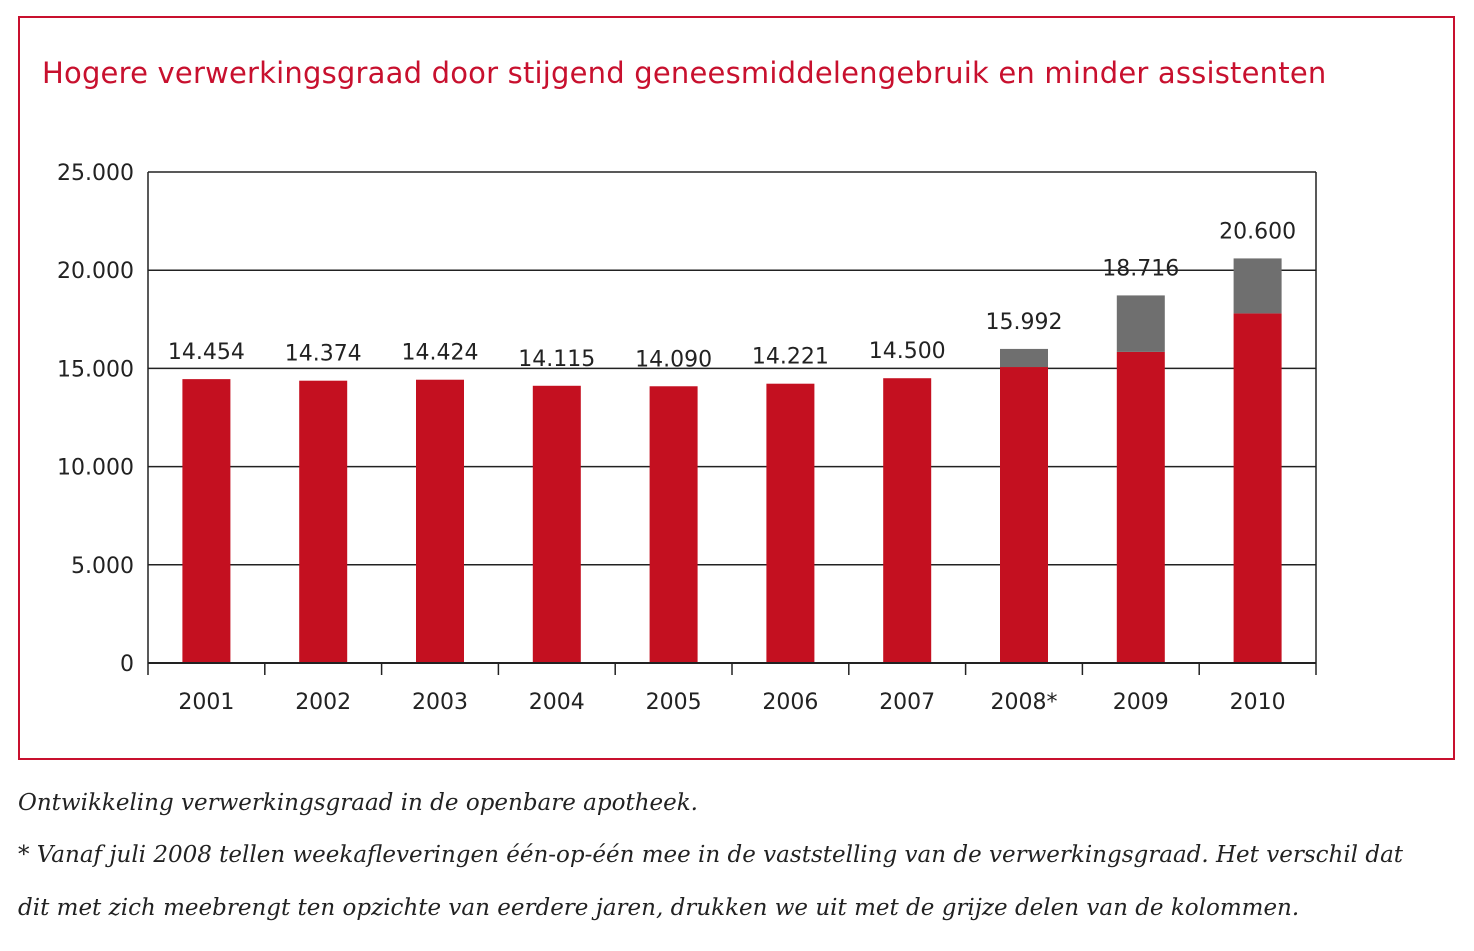  I want to click on data-label: 14.115, so click(556, 359).